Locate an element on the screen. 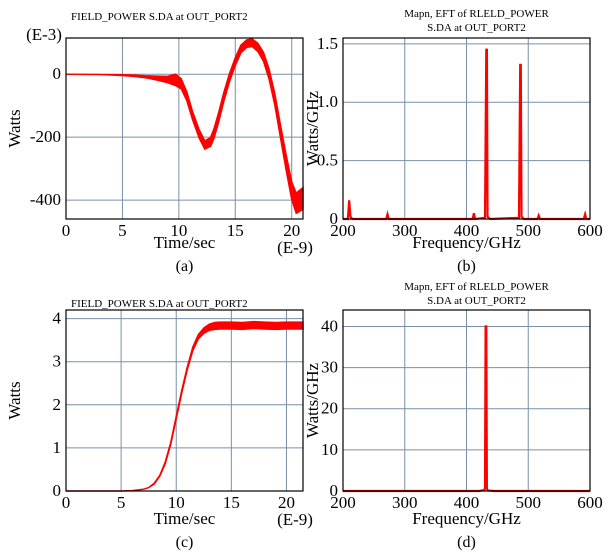 The image size is (609, 556). y-tick-label: 4 is located at coordinates (57, 318).